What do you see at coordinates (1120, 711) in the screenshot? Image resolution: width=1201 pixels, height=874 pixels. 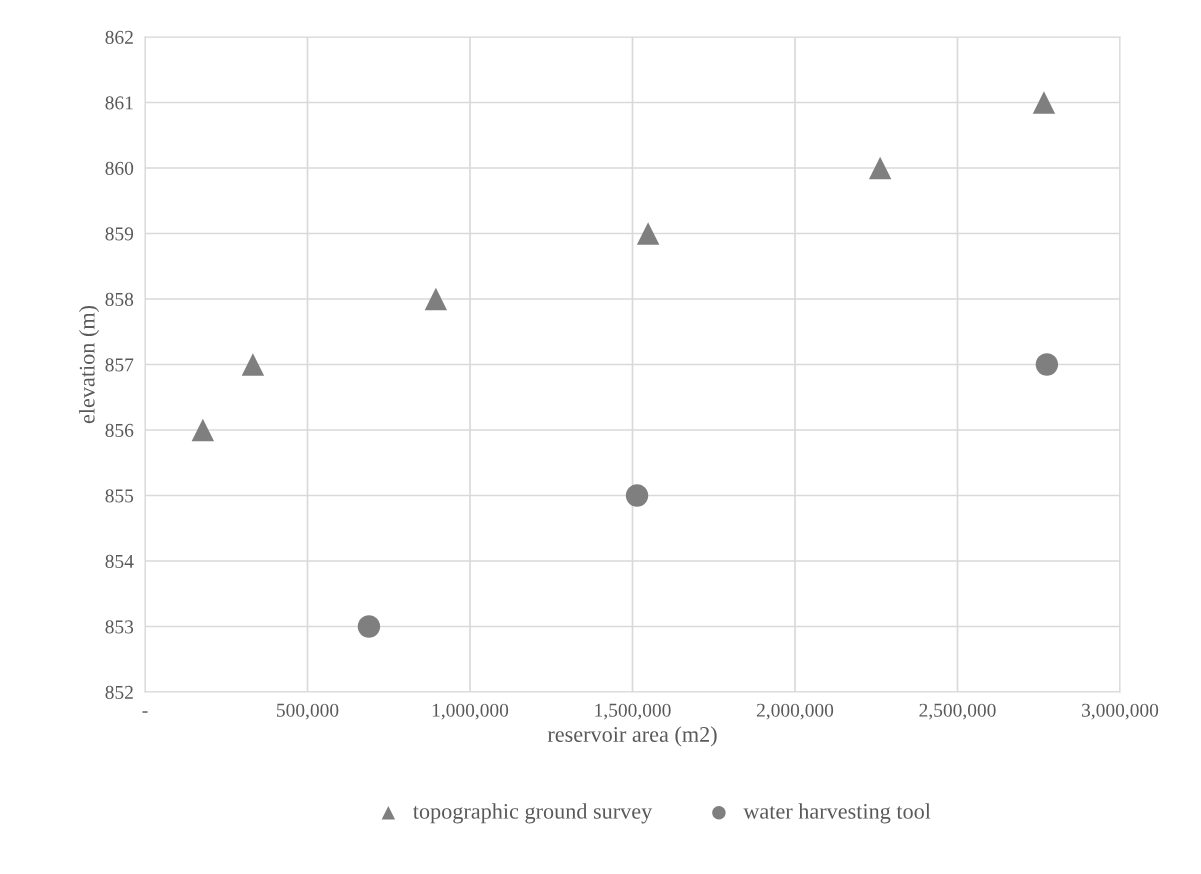 I see `x-tick-label: 3,000,000` at bounding box center [1120, 711].